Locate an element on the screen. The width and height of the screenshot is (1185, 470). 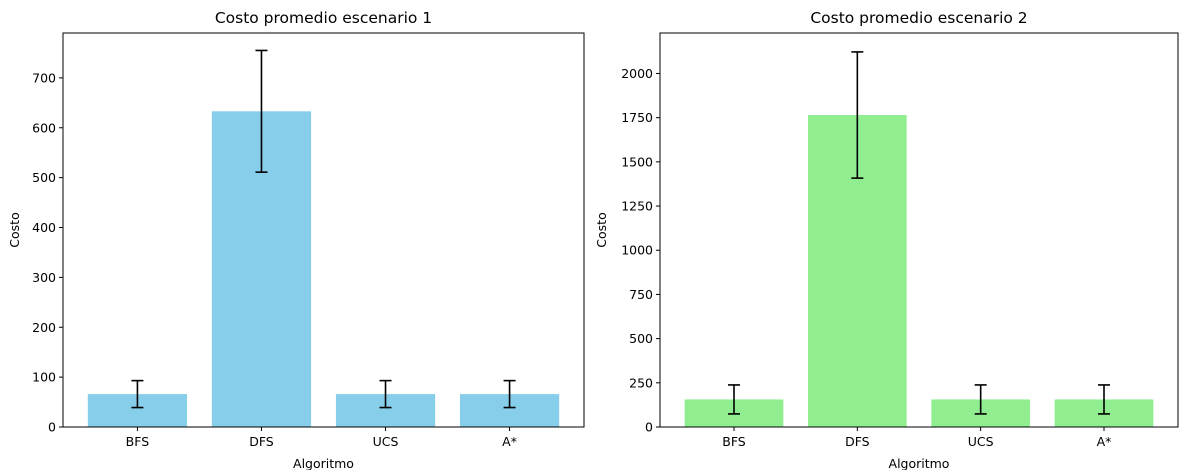
y-tick-label: 1500 is located at coordinates (637, 161).